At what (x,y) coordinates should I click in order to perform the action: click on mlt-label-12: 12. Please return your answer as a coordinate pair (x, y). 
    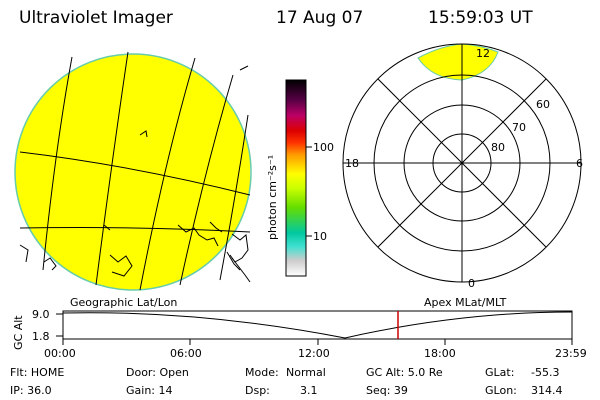
    Looking at the image, I should click on (483, 53).